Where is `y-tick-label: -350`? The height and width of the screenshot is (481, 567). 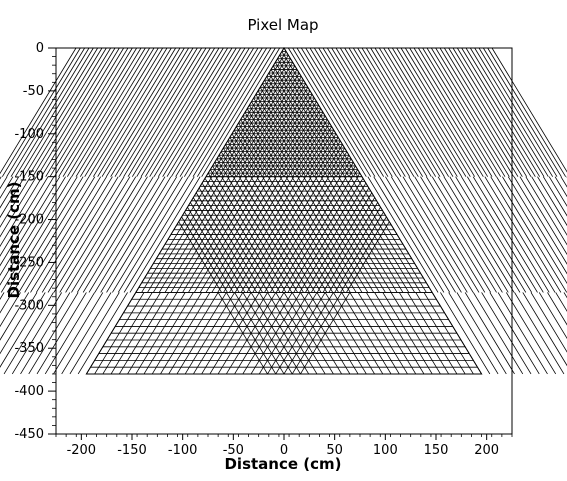
y-tick-label: -350 is located at coordinates (29, 348).